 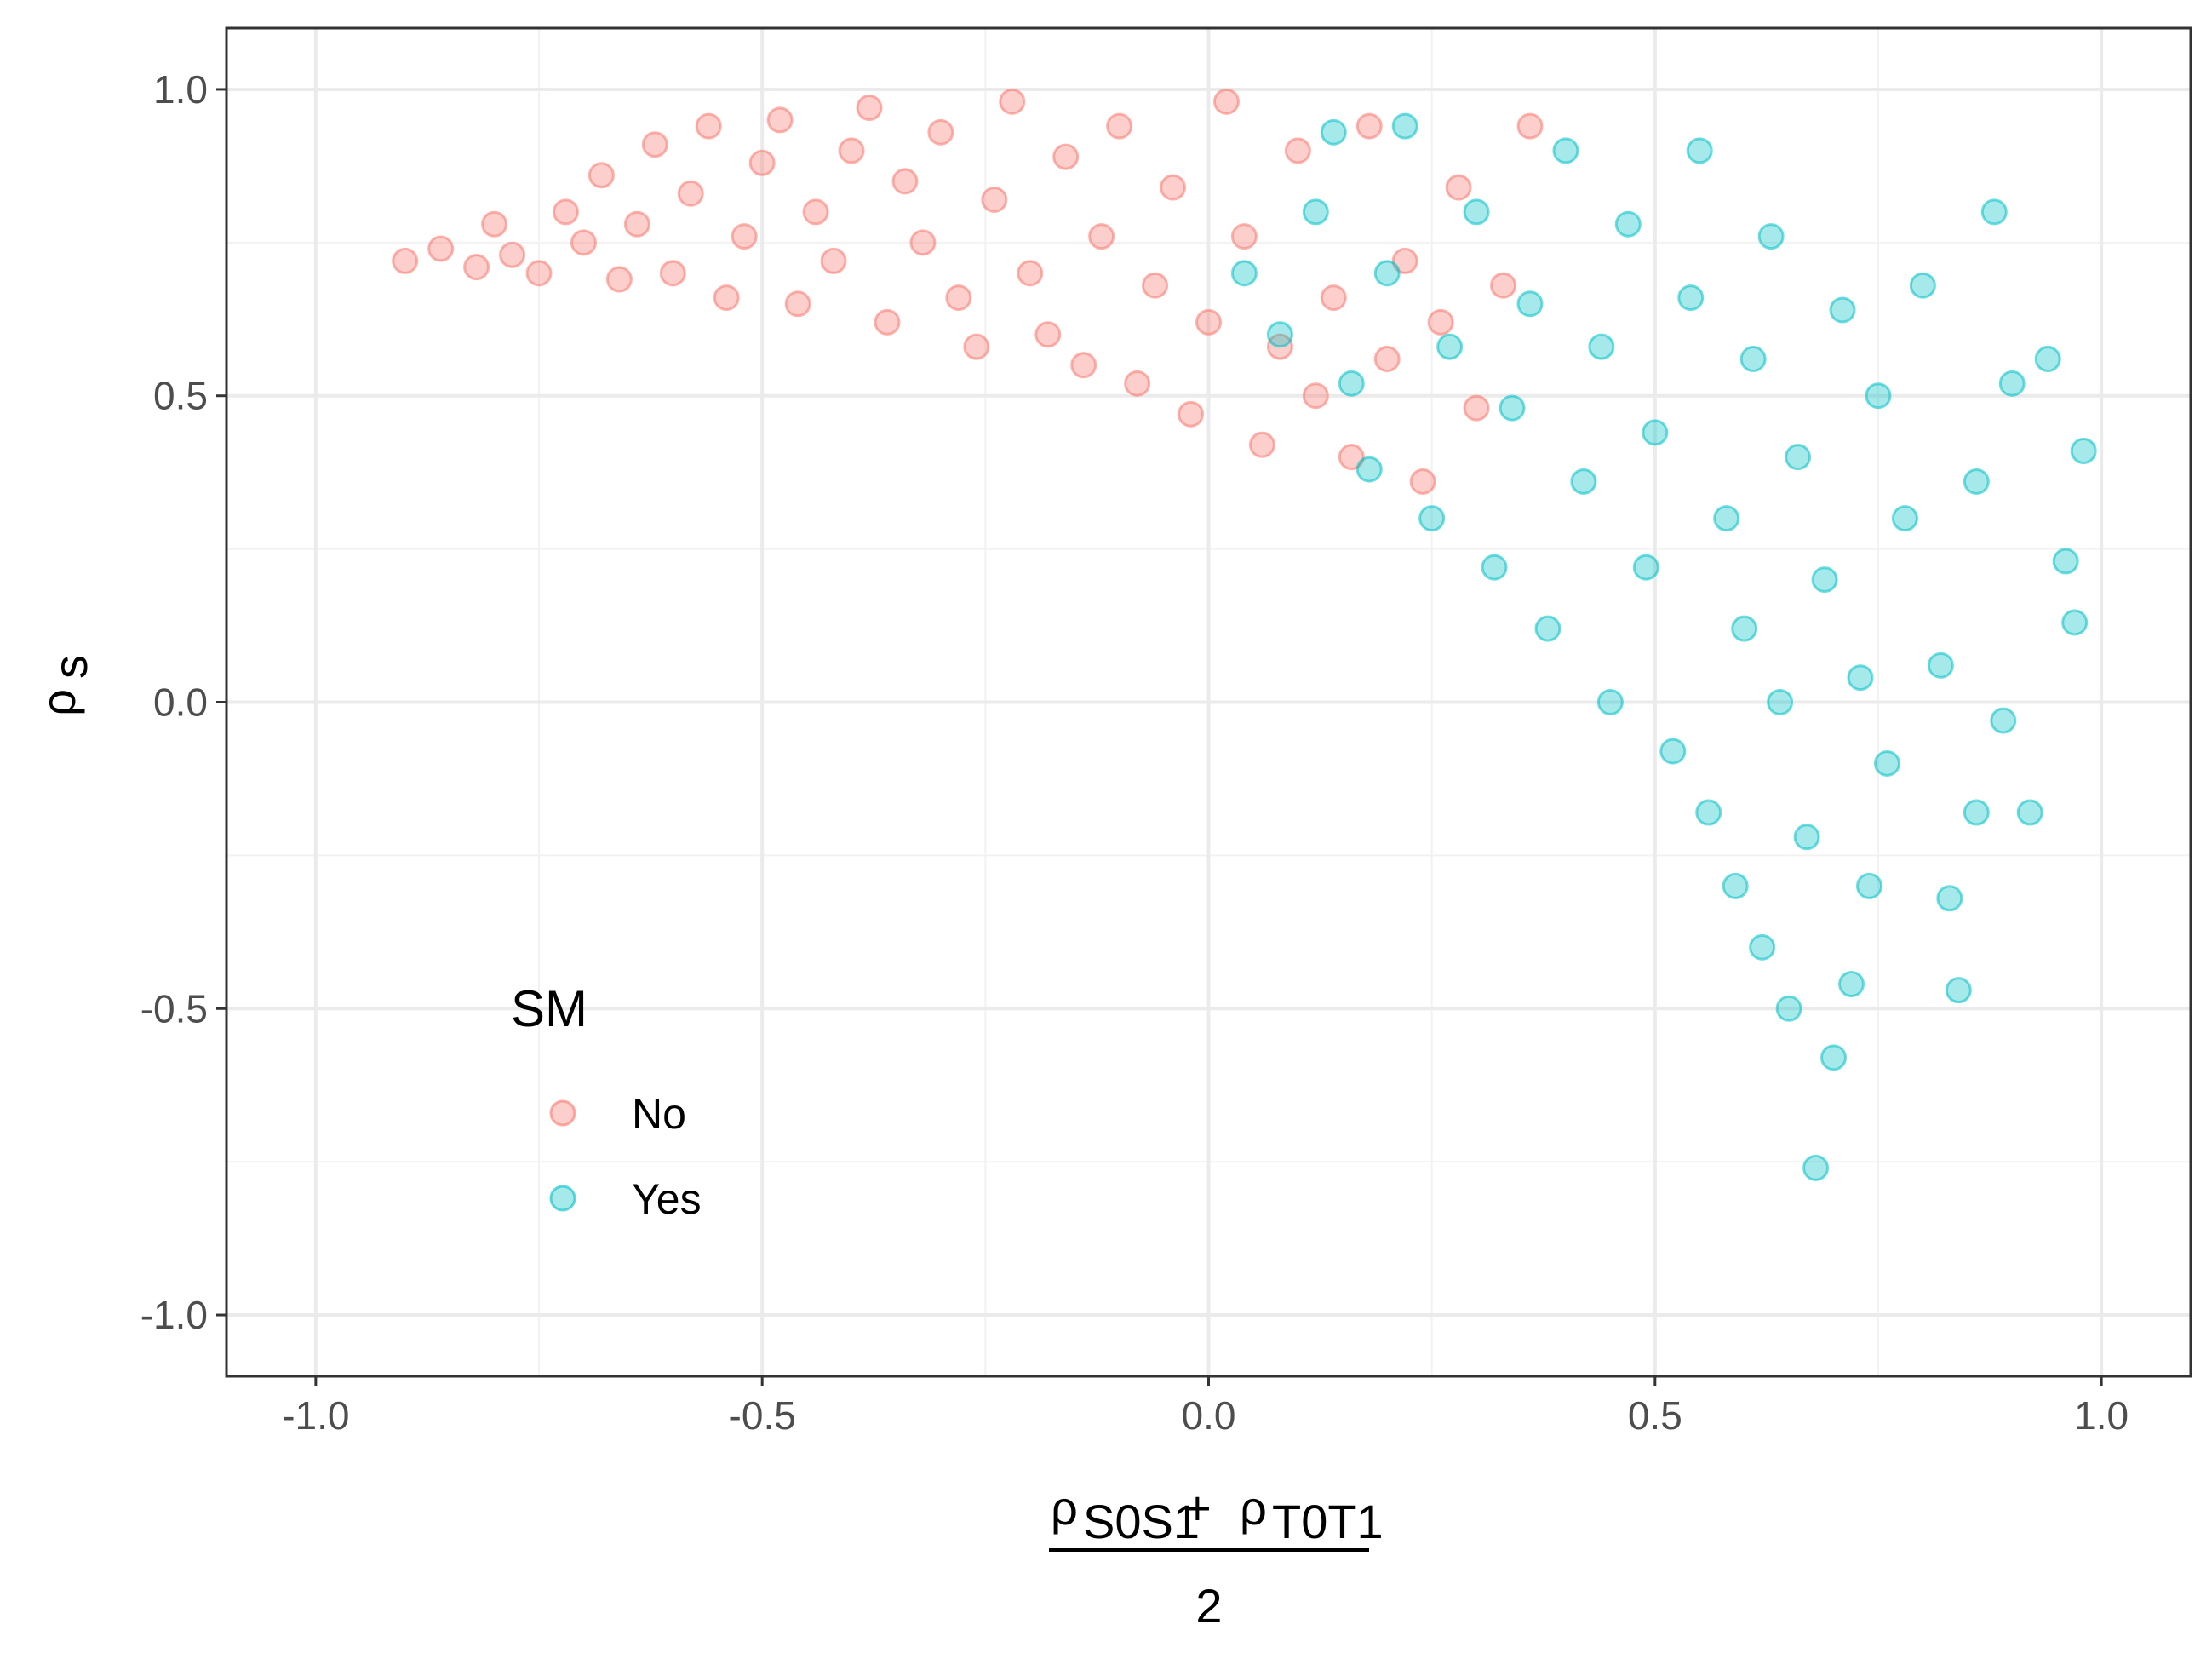 What do you see at coordinates (181, 702) in the screenshot?
I see `y-tick-label: 0.0` at bounding box center [181, 702].